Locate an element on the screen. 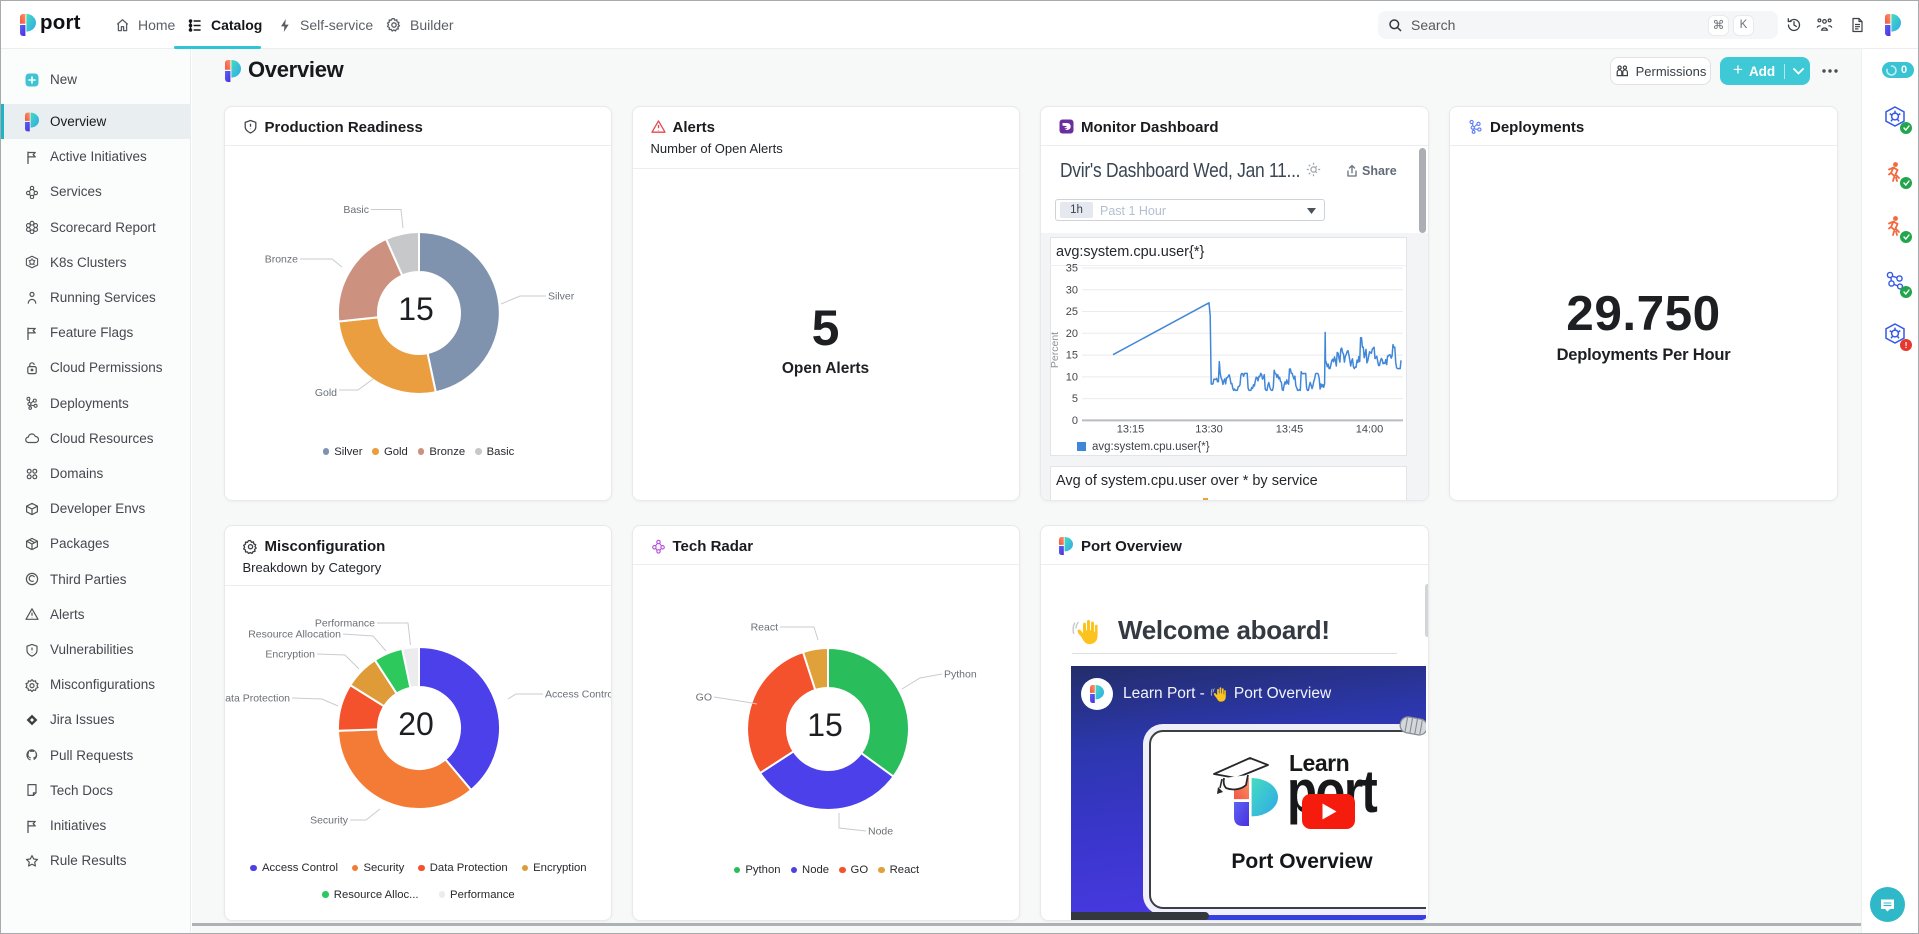  svg-text: Access Control is located at coordinates (578, 695).